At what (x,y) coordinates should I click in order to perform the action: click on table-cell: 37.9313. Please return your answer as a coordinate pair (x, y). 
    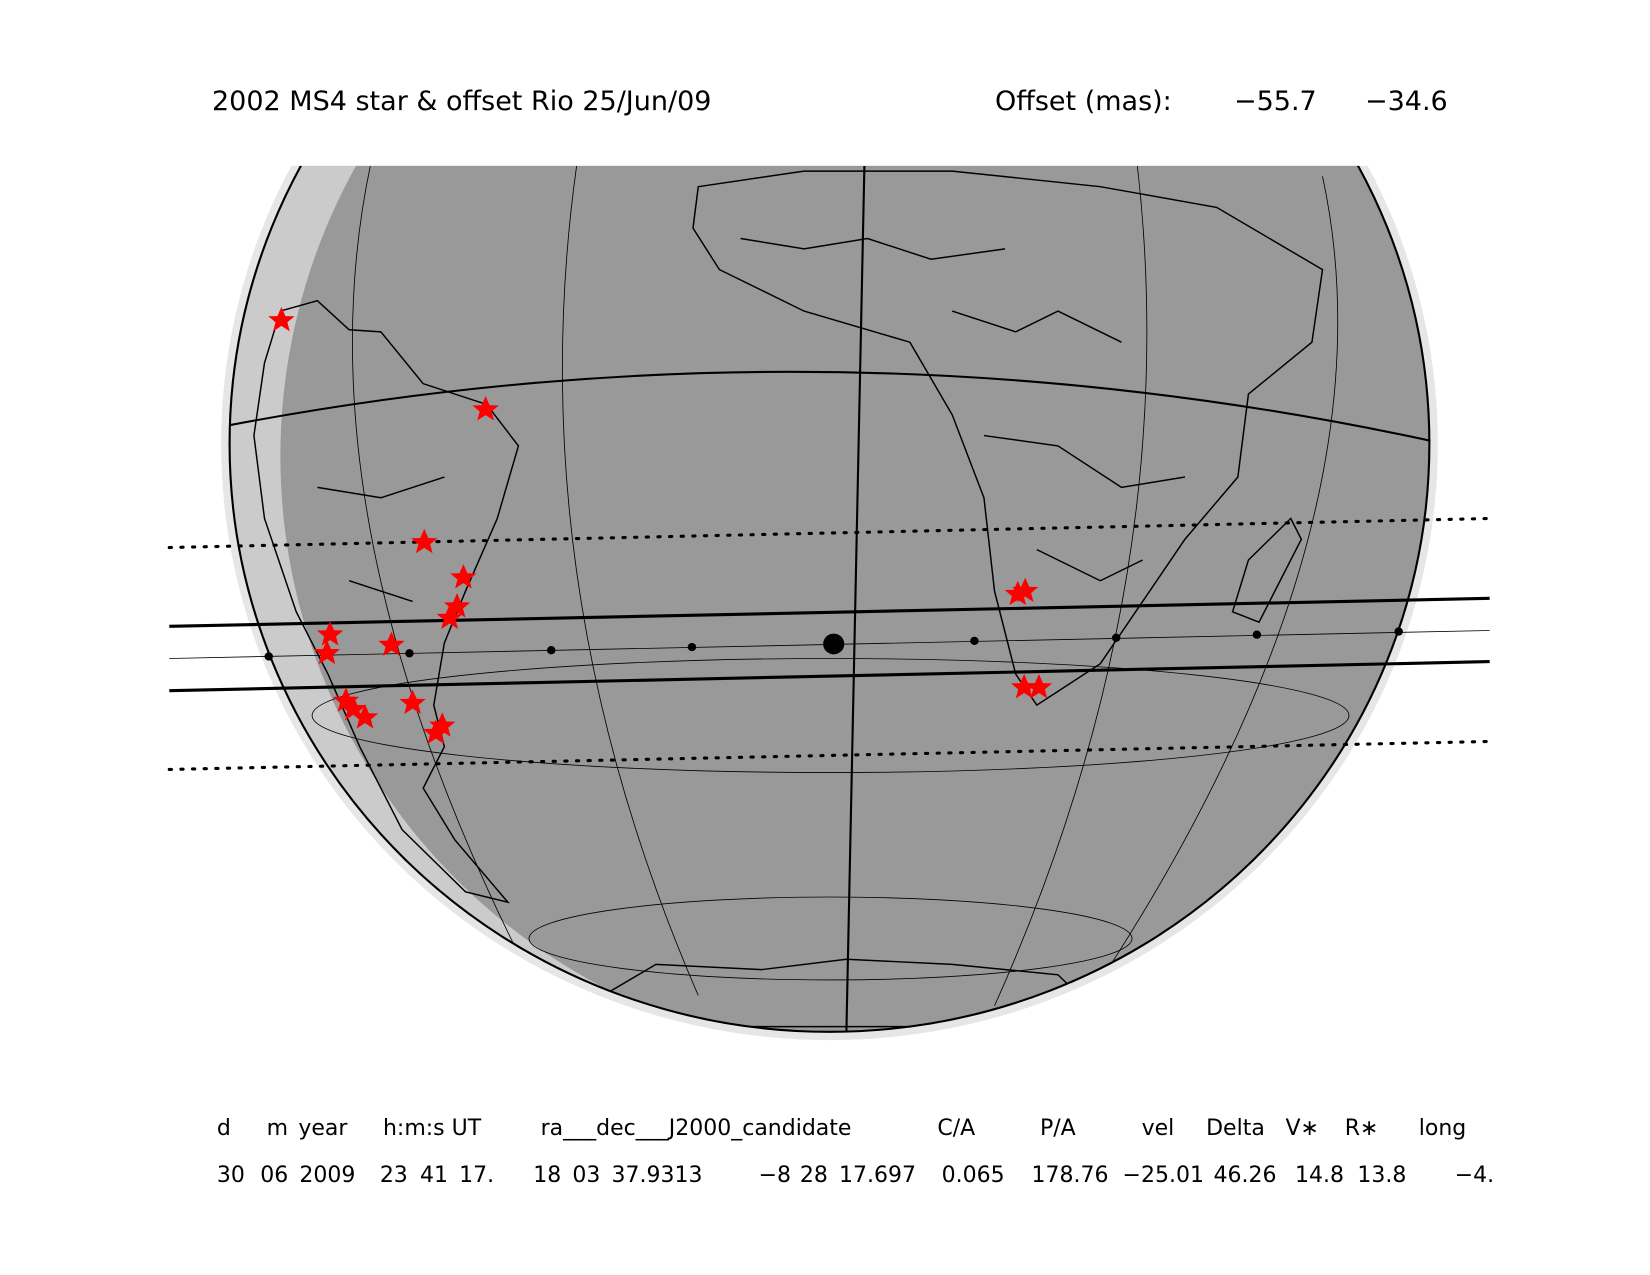
    Looking at the image, I should click on (657, 1175).